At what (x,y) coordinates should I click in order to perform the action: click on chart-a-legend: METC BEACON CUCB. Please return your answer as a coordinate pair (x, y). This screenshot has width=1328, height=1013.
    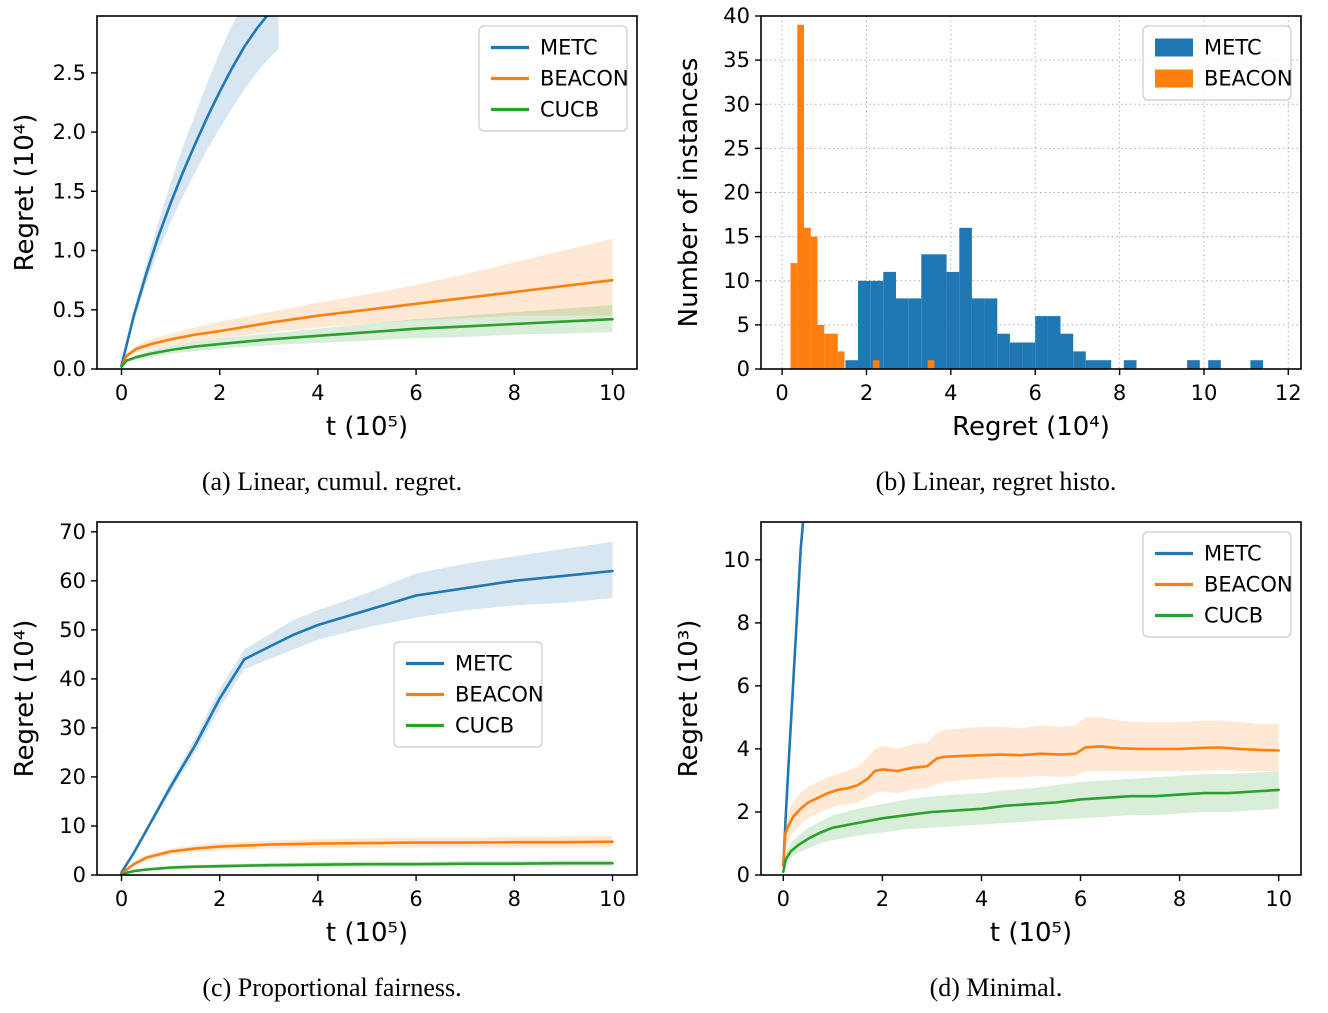
    Looking at the image, I should click on (553, 78).